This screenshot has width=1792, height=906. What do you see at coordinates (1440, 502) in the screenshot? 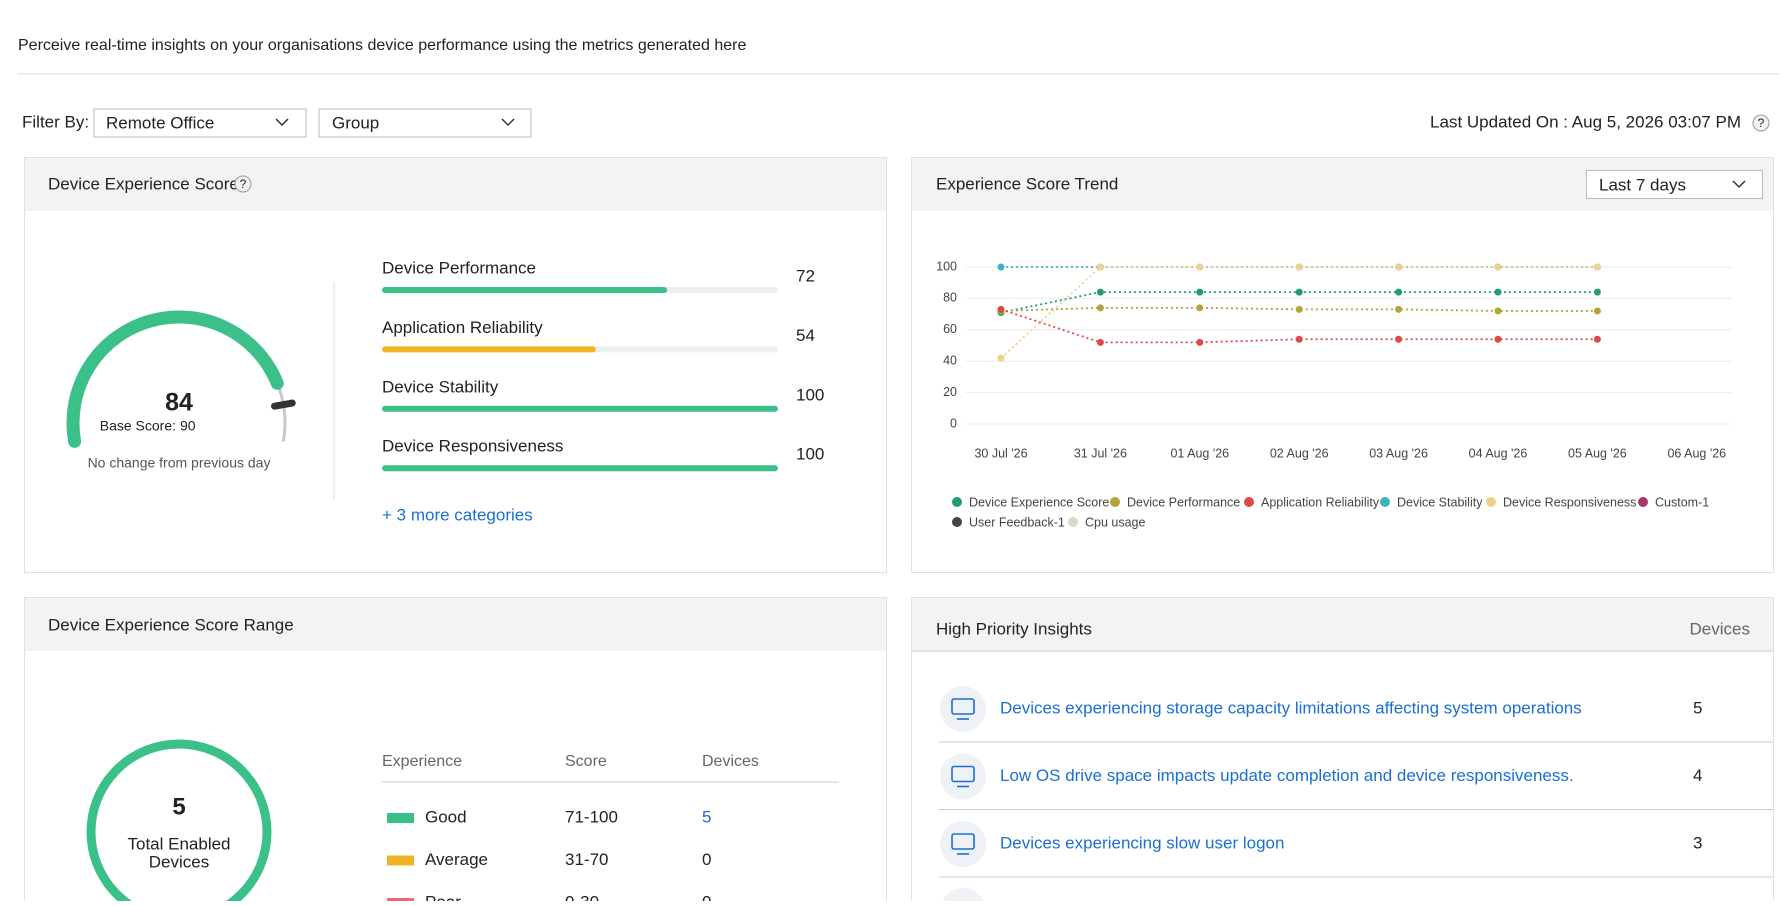
I see `legend-label: Device Stability` at bounding box center [1440, 502].